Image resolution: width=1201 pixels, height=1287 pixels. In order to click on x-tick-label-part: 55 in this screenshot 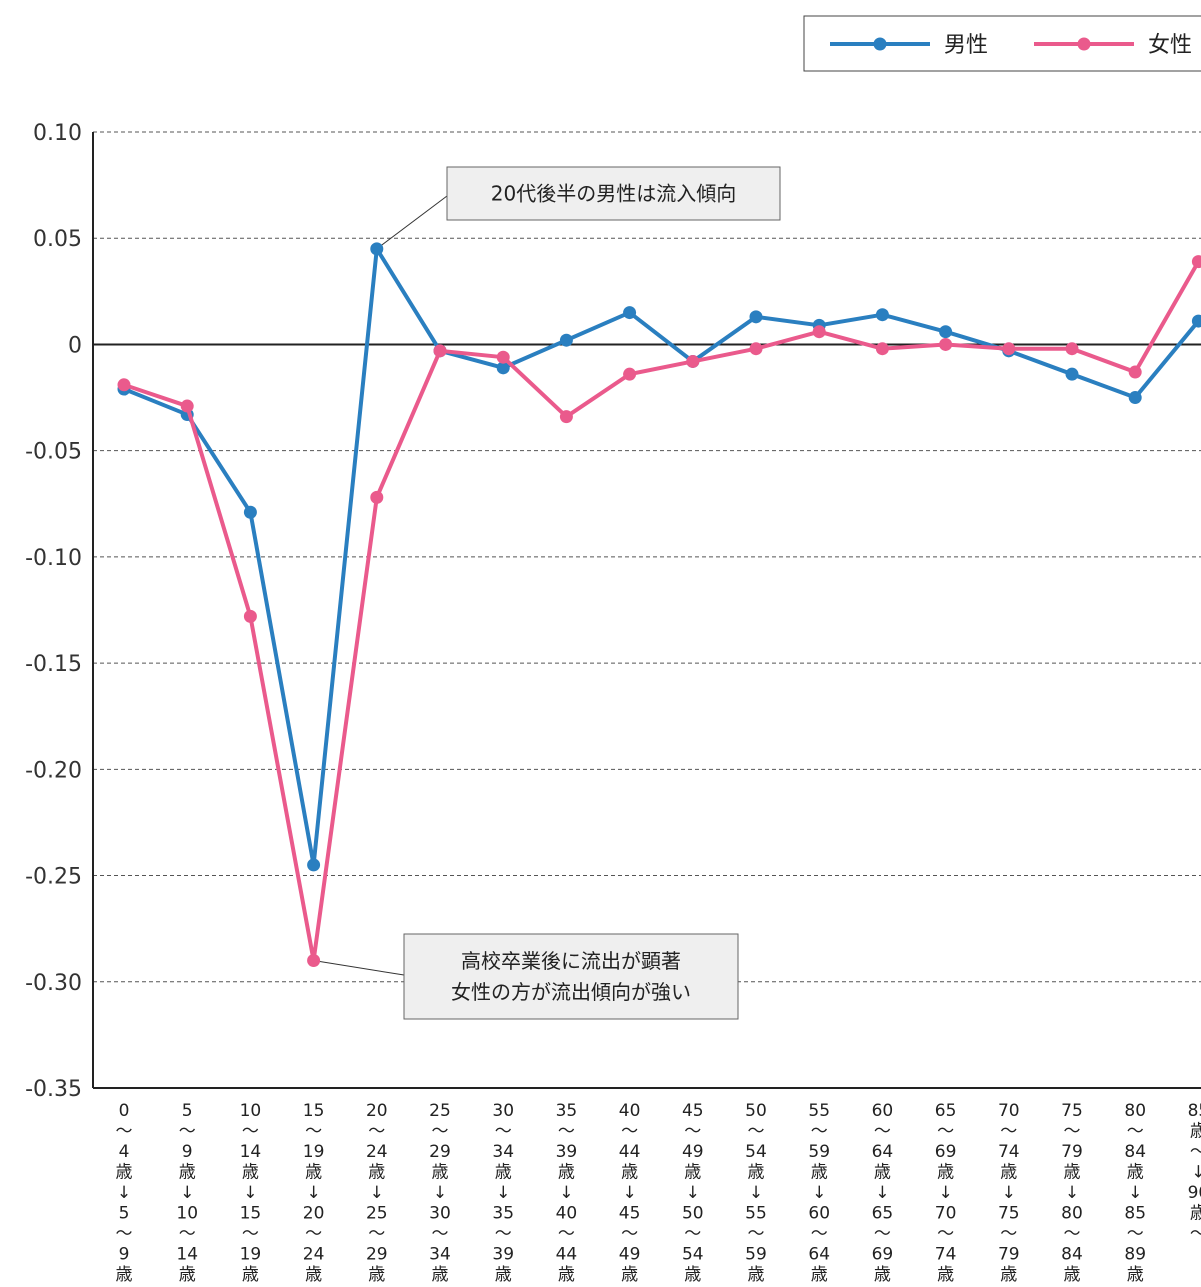, I will do `click(819, 1111)`.